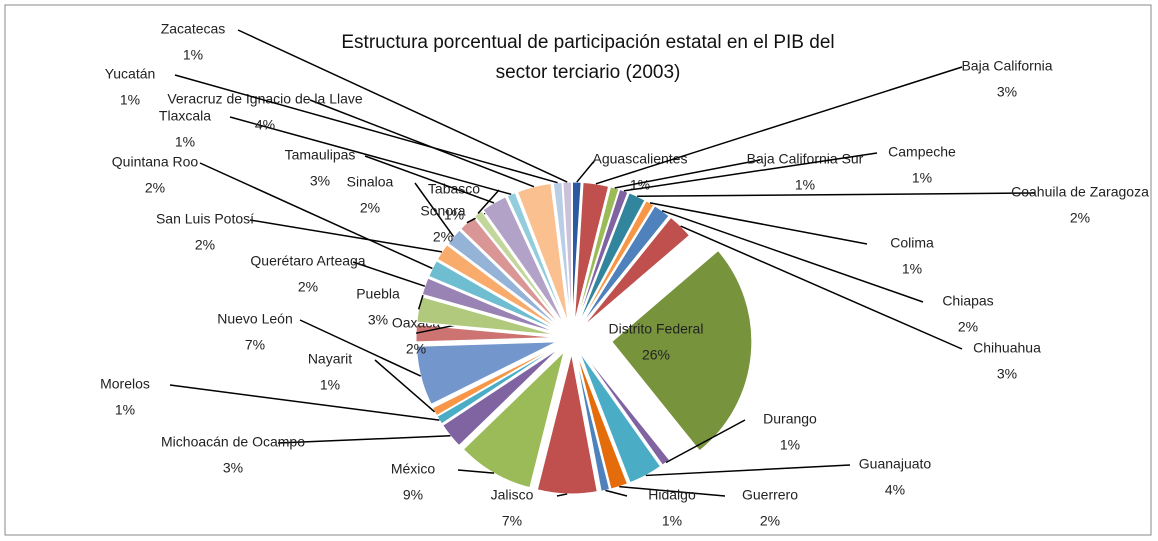  Describe the element at coordinates (1006, 66) in the screenshot. I see `slice-label: Baja California` at that location.